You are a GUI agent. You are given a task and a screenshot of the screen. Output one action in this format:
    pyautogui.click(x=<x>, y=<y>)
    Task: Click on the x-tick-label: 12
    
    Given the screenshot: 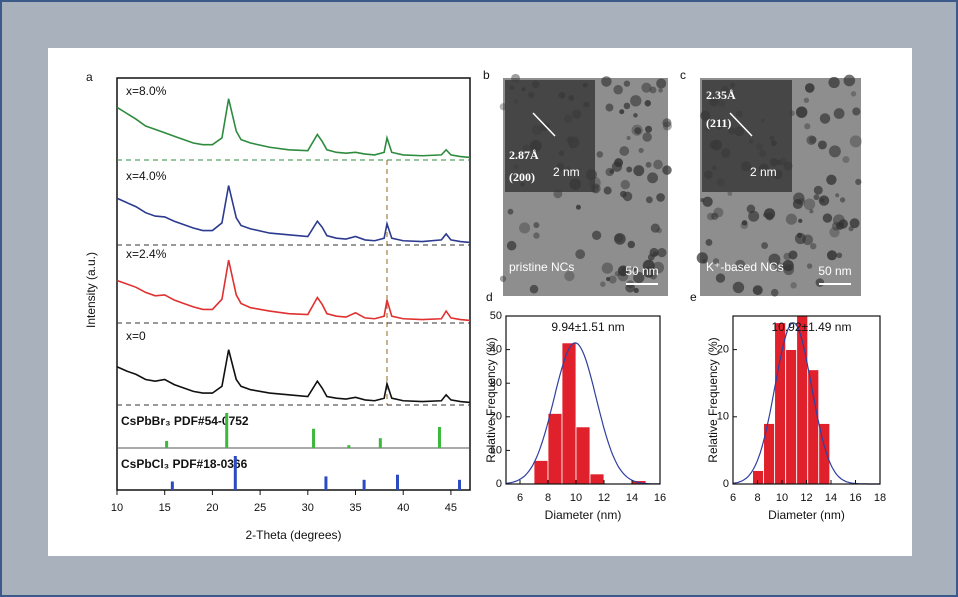 What is the action you would take?
    pyautogui.click(x=806, y=498)
    